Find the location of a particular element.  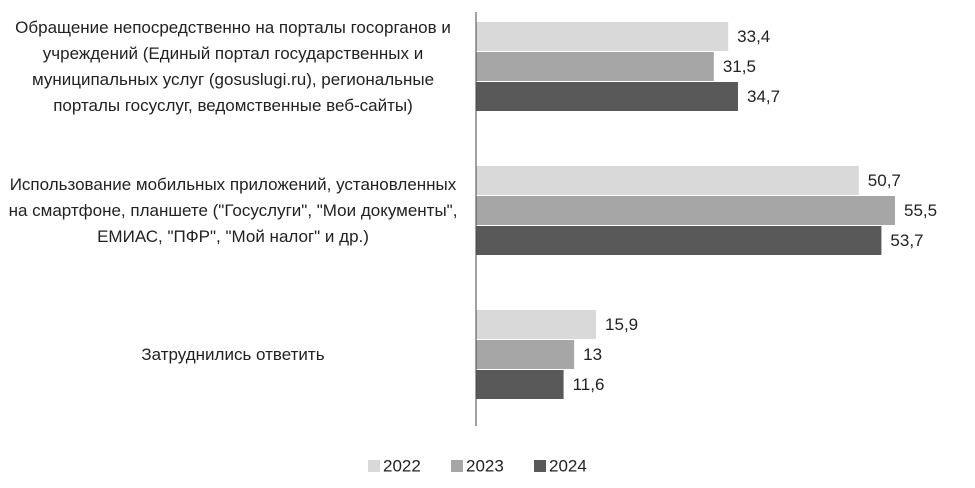

value-label: 15,9 is located at coordinates (621, 324).